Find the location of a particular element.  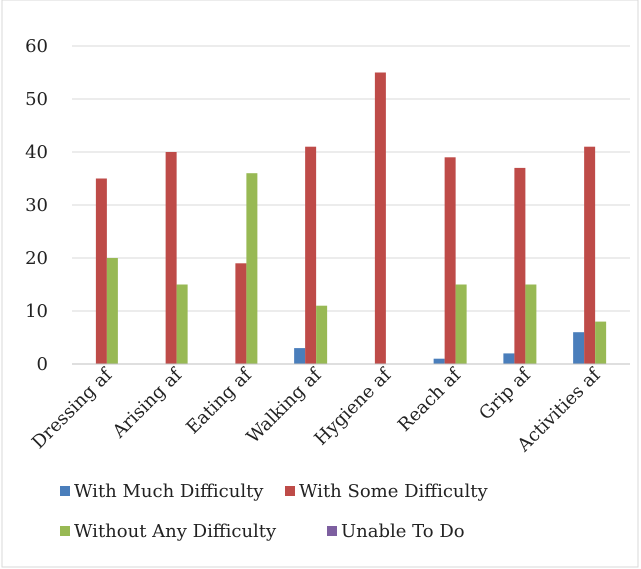

legend-label: Unable To Do is located at coordinates (403, 531).